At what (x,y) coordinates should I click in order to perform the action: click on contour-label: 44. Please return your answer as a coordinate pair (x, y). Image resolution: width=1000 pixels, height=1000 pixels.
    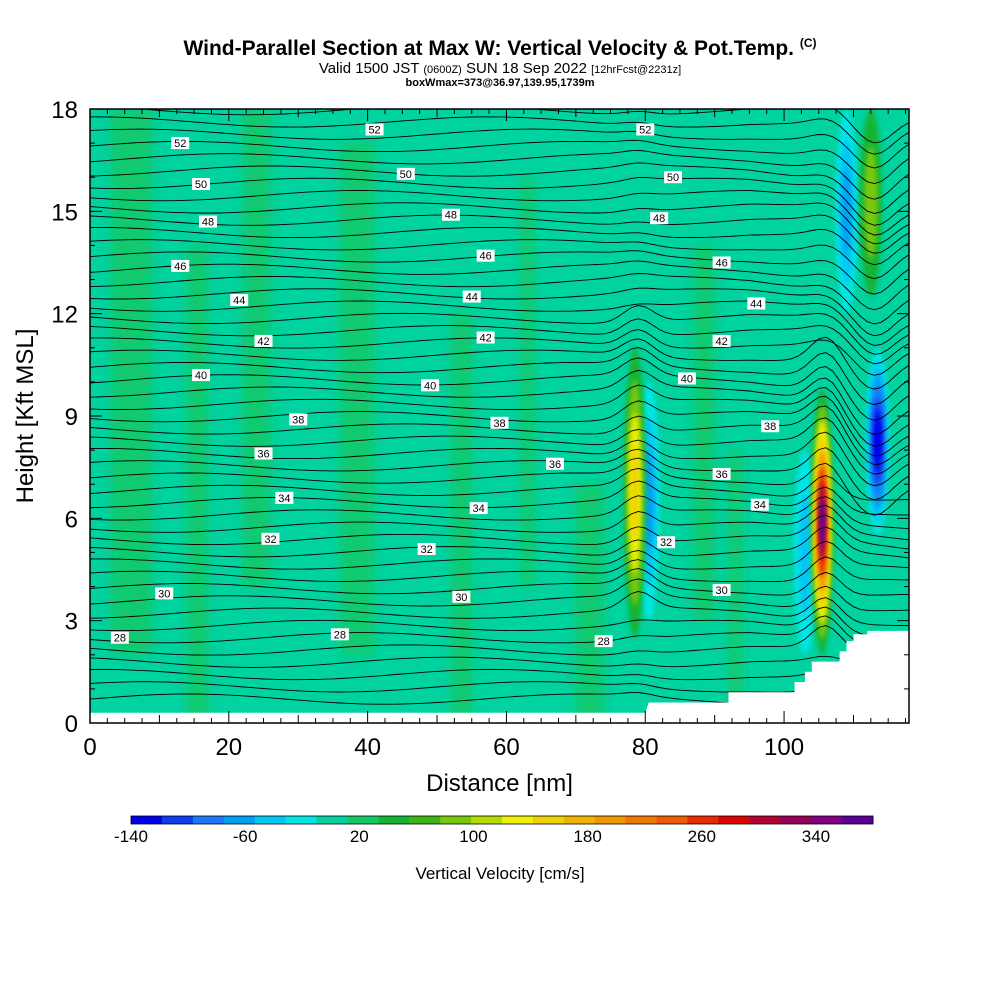
    Looking at the image, I should click on (756, 303).